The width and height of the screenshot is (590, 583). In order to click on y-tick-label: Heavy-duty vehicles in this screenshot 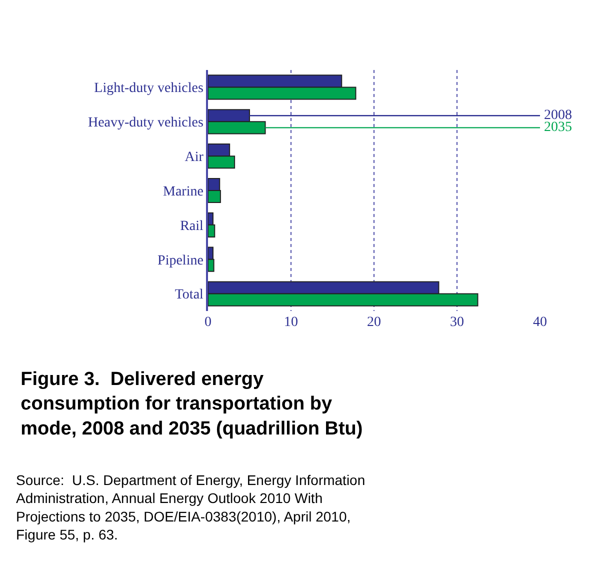, I will do `click(146, 123)`.